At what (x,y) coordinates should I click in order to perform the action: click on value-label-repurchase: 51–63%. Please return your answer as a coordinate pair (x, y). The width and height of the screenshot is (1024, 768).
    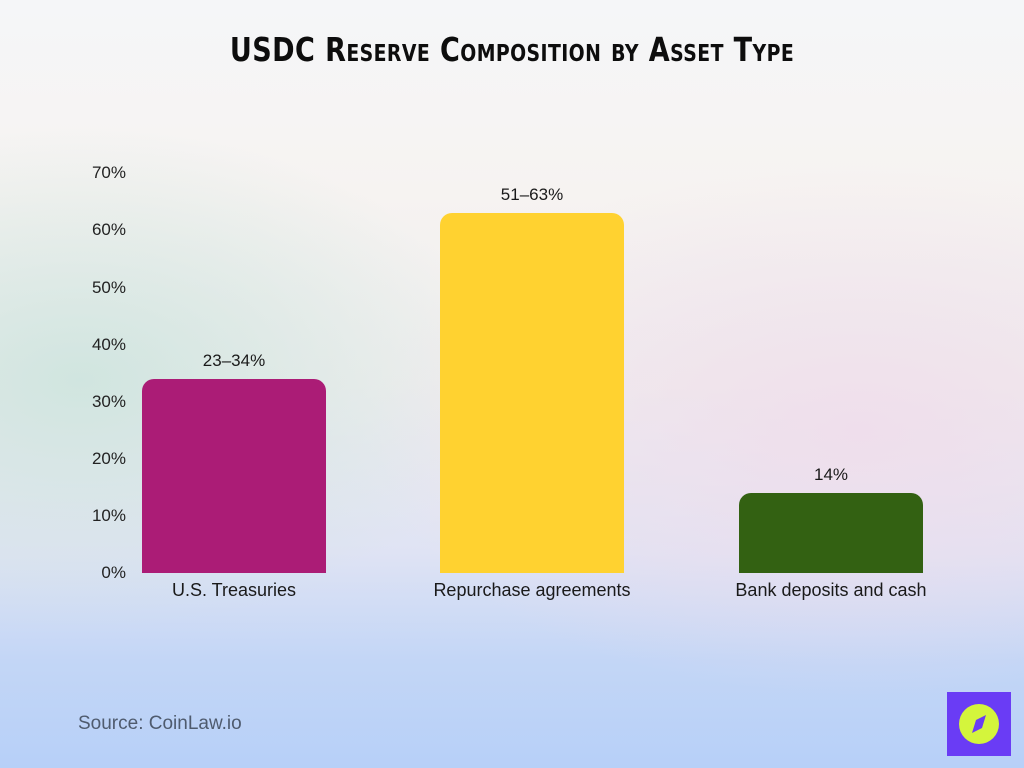
    Looking at the image, I should click on (532, 194).